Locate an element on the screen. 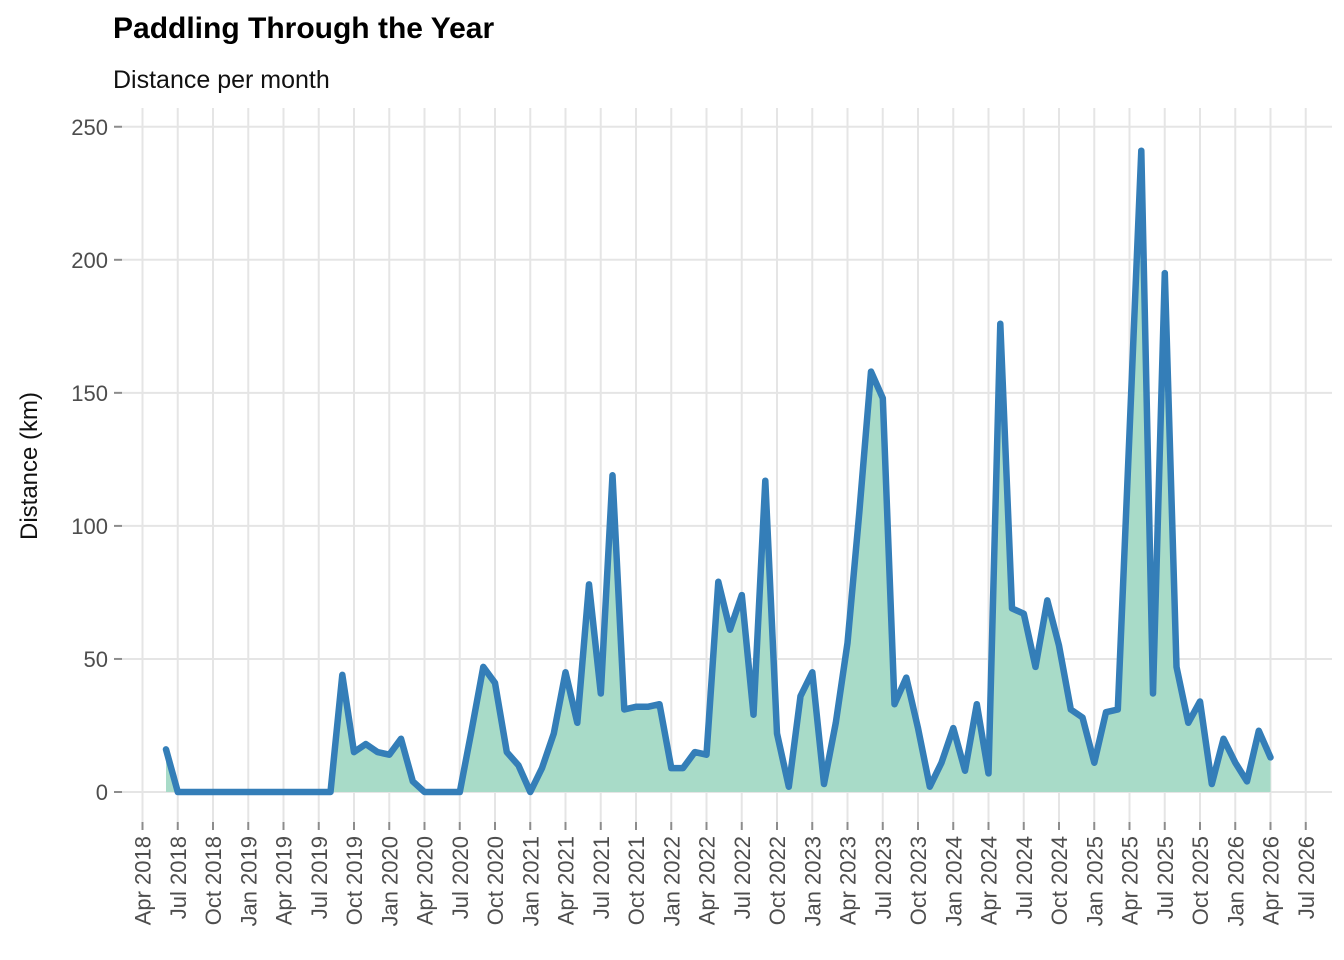  x-tick-label: Apr 2021 is located at coordinates (566, 880).